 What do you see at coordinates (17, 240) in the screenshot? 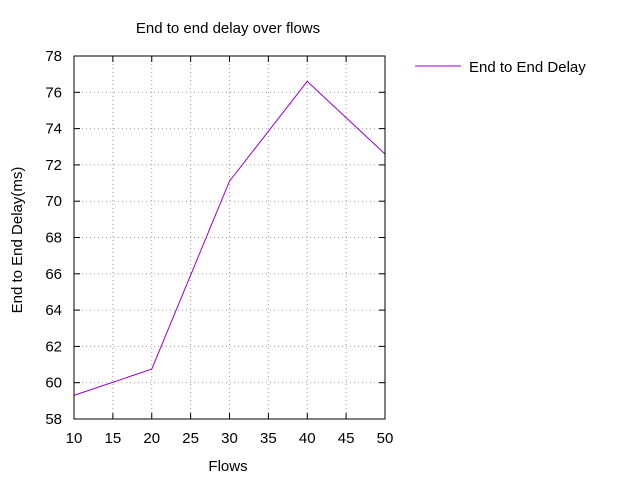
I see `y-axis-title: End to End Delay(ms)` at bounding box center [17, 240].